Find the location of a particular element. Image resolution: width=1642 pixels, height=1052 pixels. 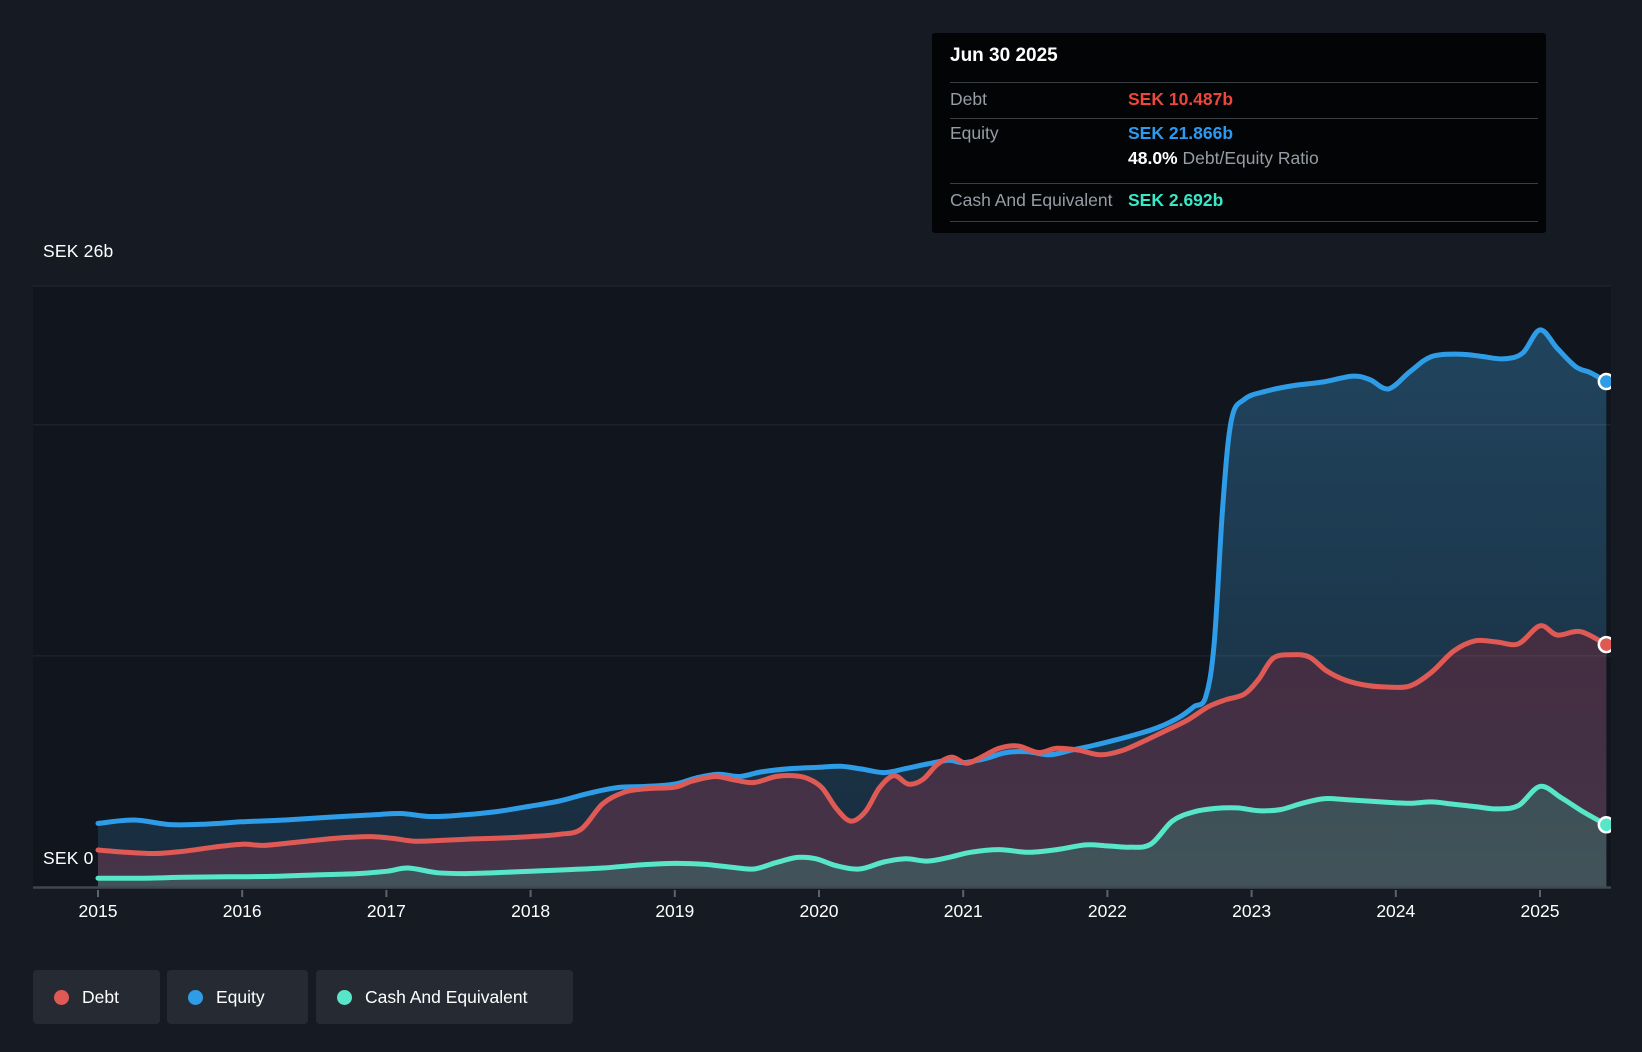

legend-chip-equity: Equity is located at coordinates (237, 997).